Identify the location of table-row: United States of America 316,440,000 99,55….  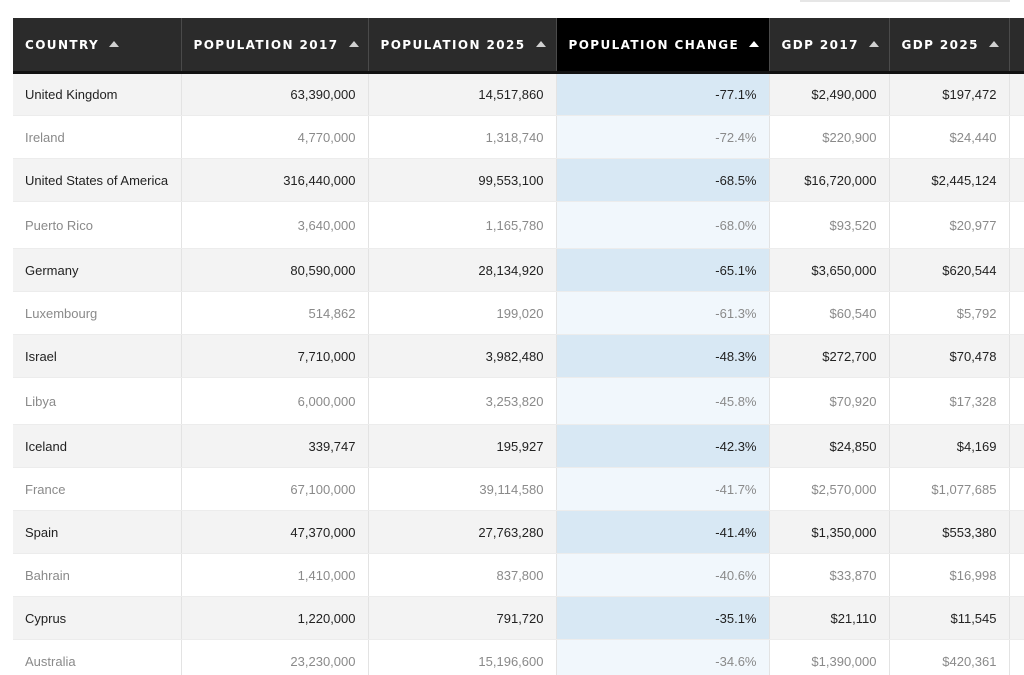
(518, 180).